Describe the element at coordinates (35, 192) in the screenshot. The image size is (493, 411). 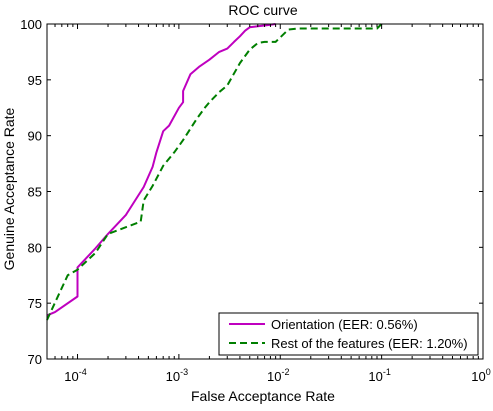
I see `y-tick-label: 85` at that location.